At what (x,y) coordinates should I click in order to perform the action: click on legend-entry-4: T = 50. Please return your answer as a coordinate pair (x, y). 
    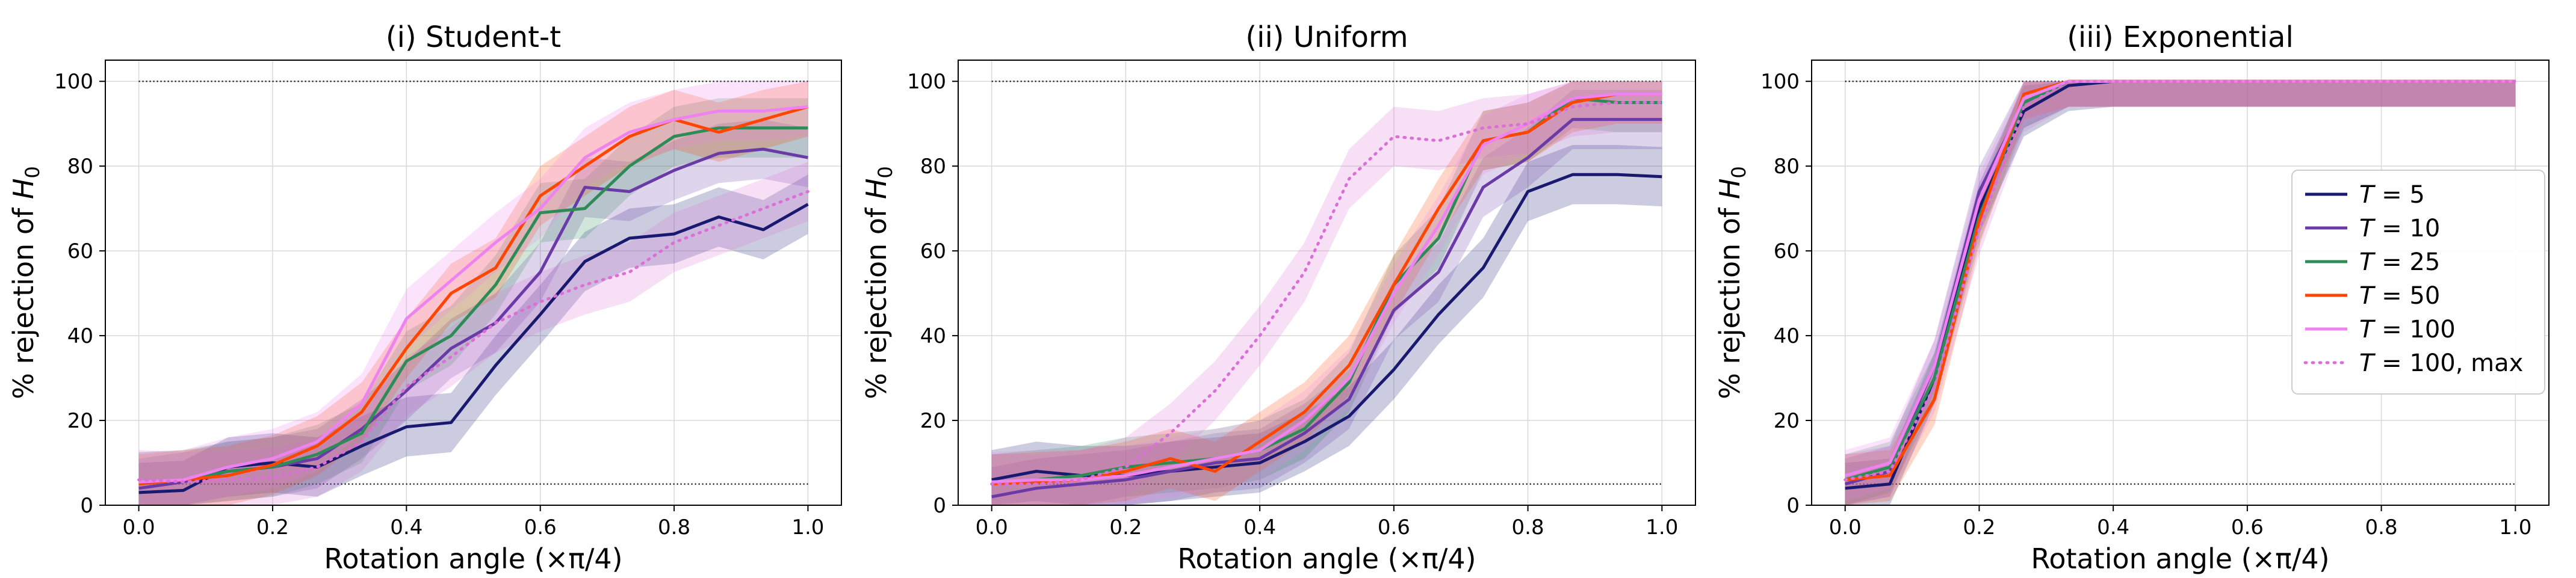
    Looking at the image, I should click on (2399, 296).